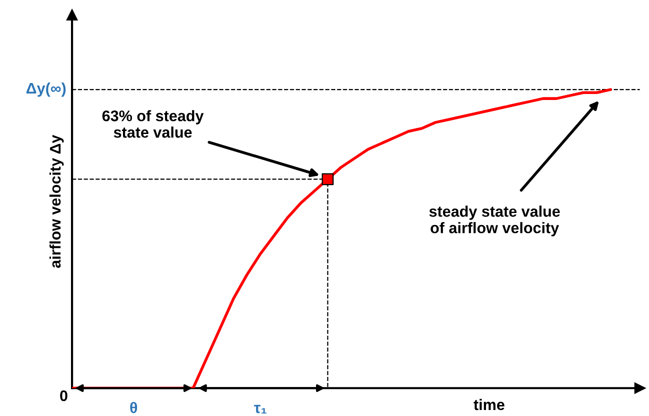 This screenshot has width=649, height=416. I want to click on y-axis-title: airflow velocity Δy, so click(56, 201).